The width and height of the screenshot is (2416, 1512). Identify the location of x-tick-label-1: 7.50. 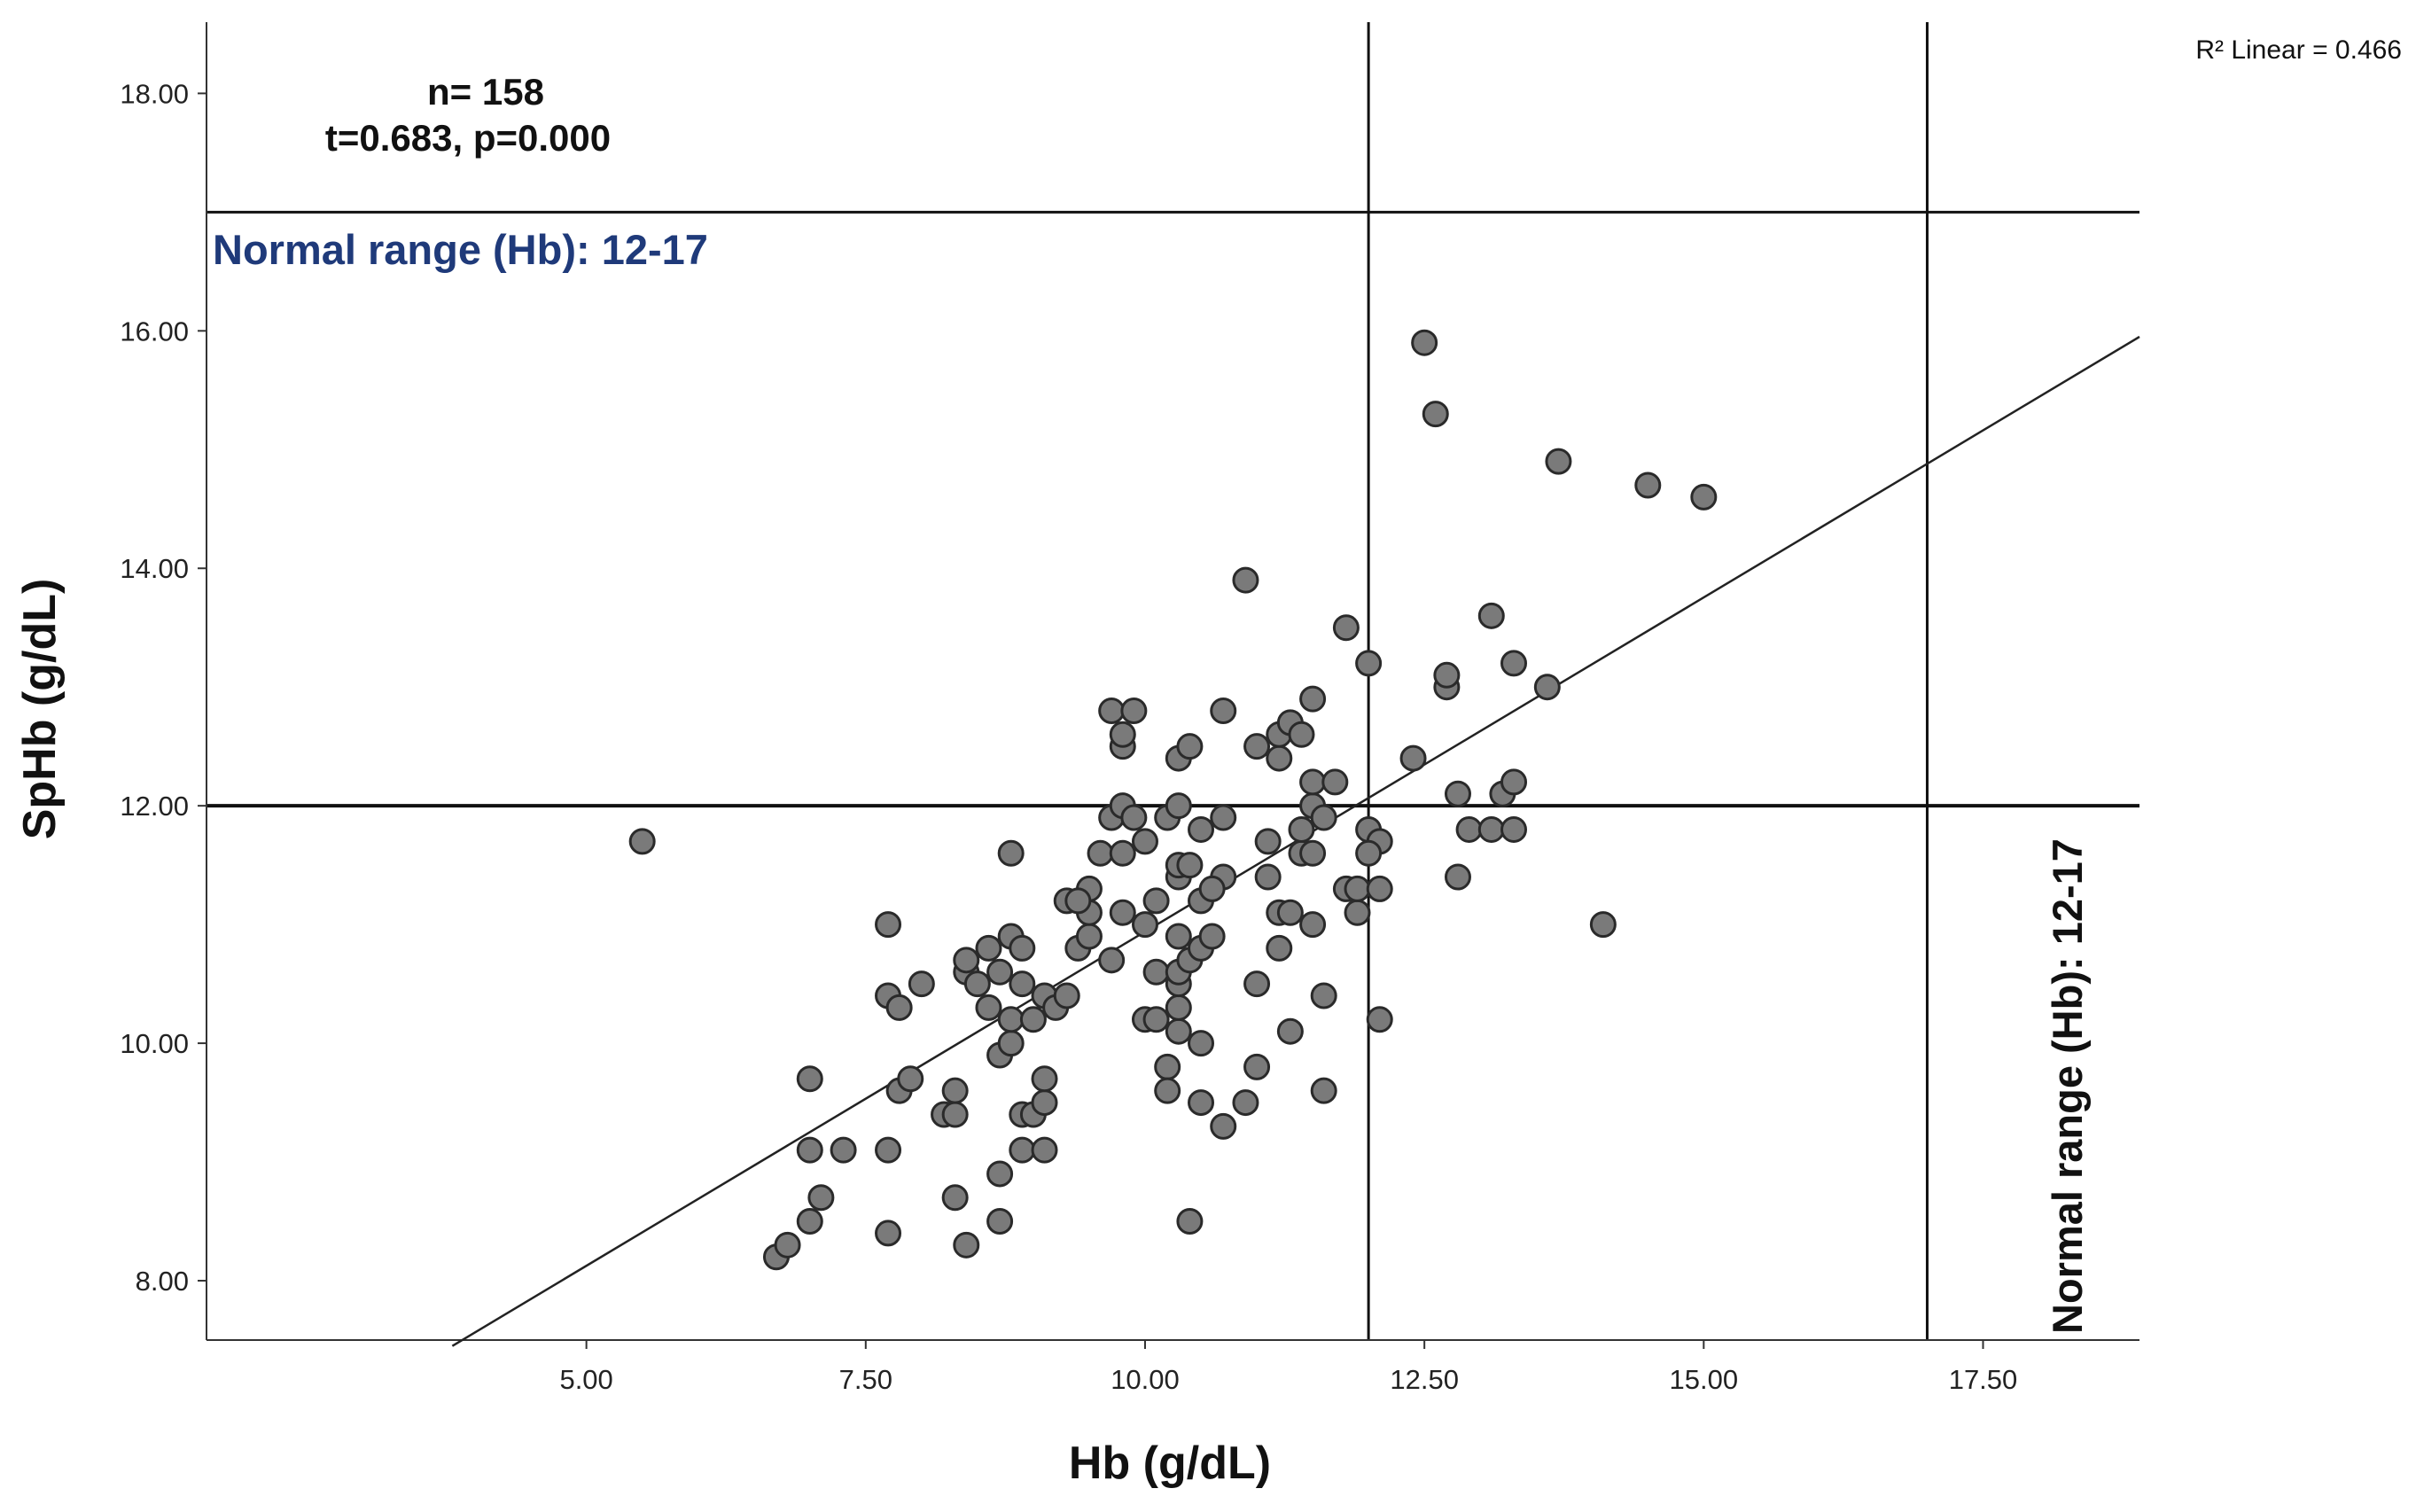
(865, 1379).